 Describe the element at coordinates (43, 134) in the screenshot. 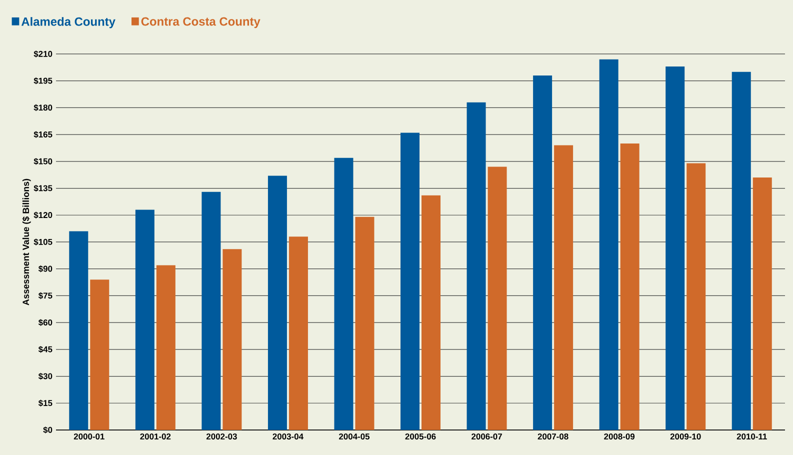

I see `y-tick-label: $165` at that location.